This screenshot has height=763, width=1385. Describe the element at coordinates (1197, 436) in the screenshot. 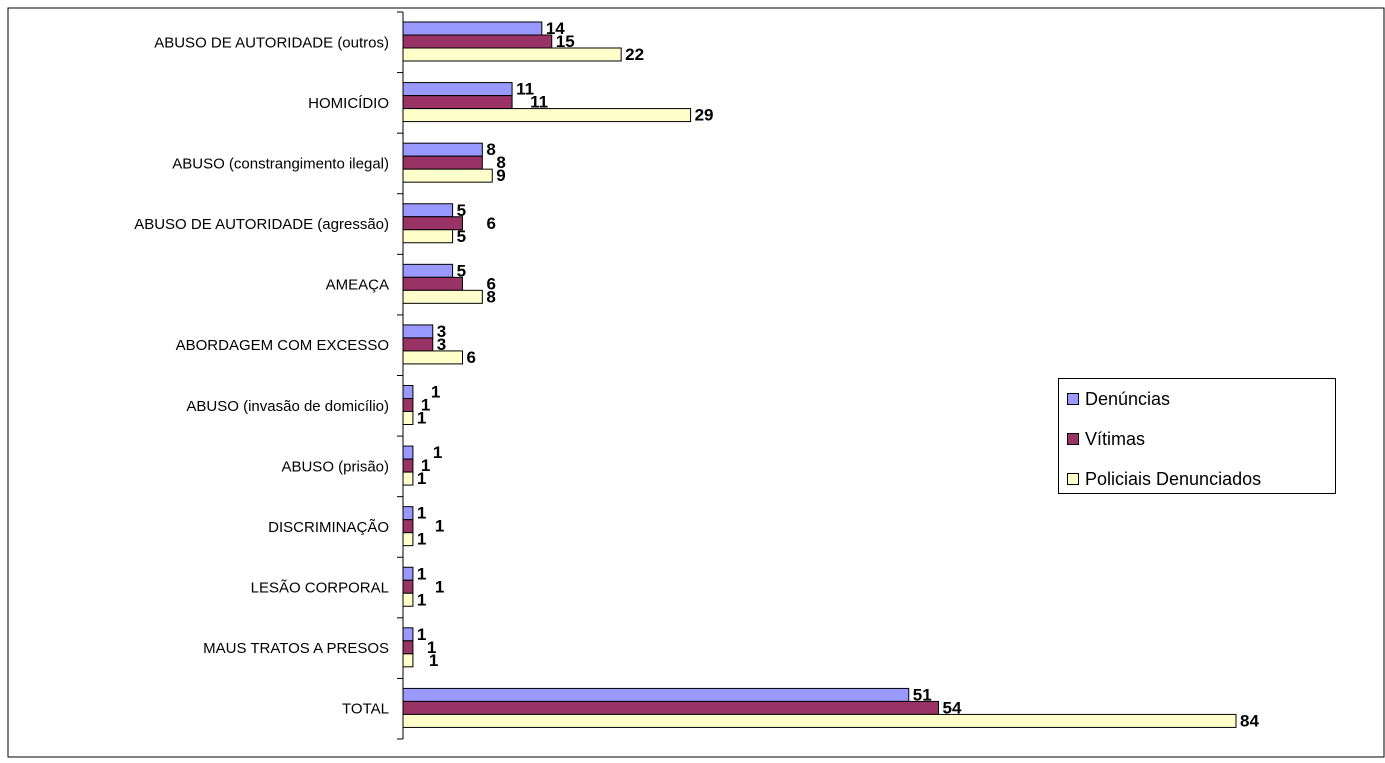

I see `legend: Denúncias Vítimas Policiais Denunciados` at that location.